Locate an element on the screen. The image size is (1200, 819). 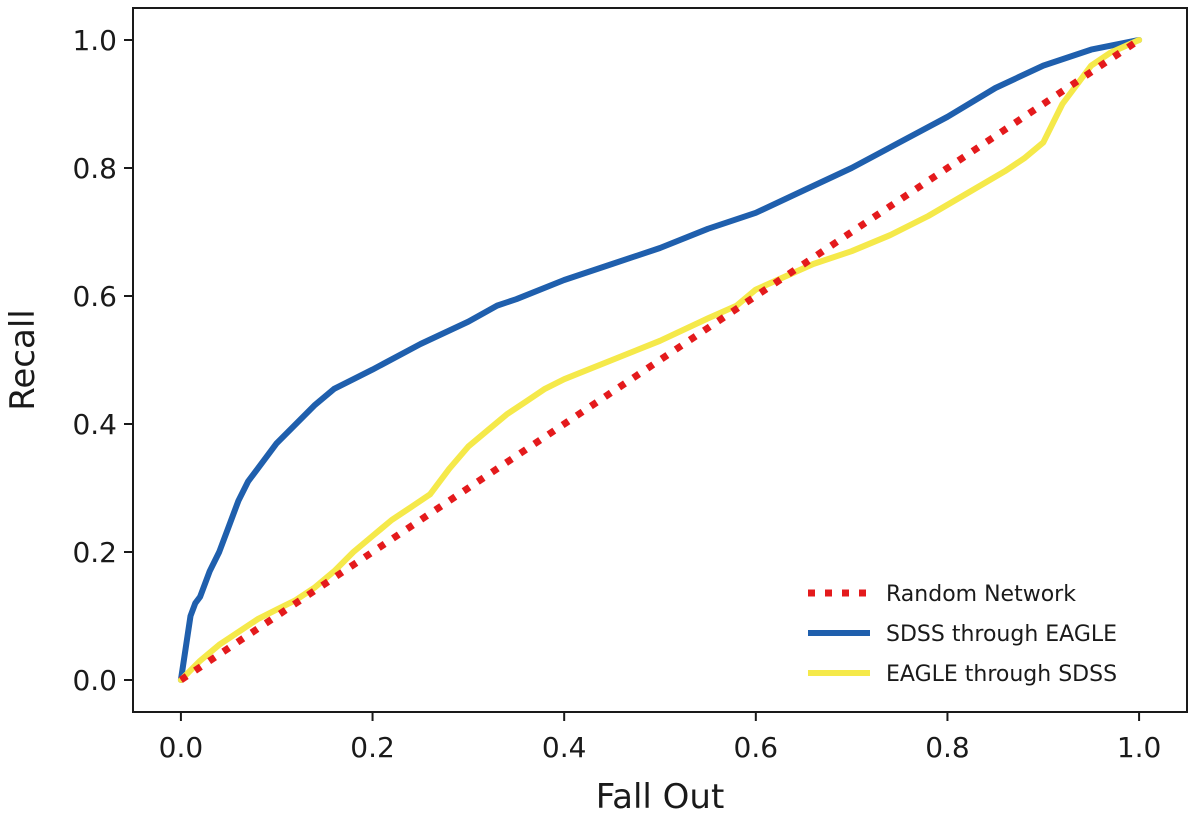
y-tick-label: 0.8 is located at coordinates (94, 168).